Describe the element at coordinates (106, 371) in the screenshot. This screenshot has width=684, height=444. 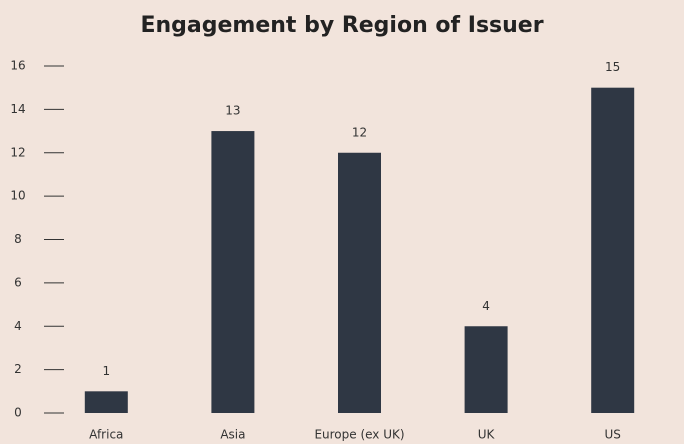
I see `value-label: 1` at that location.